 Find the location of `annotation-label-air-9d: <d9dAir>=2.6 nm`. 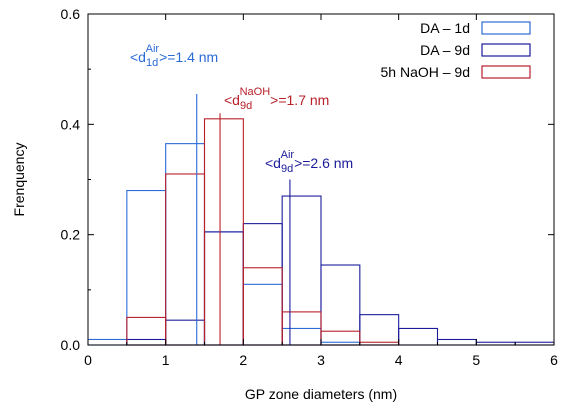

annotation-label-air-9d: <d9dAir>=2.6 nm is located at coordinates (309, 162).